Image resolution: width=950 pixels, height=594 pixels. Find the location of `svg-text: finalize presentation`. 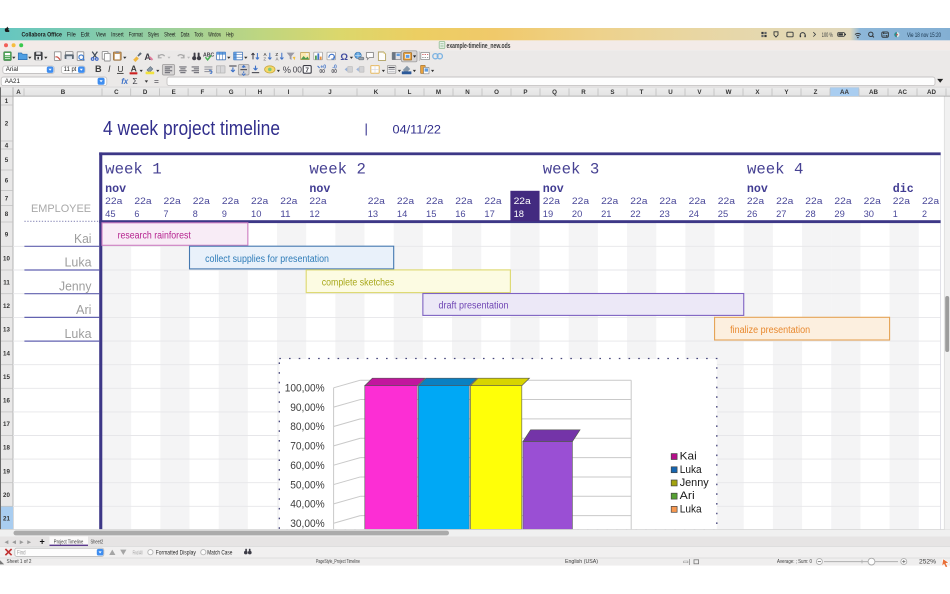

svg-text: finalize presentation is located at coordinates (770, 330).